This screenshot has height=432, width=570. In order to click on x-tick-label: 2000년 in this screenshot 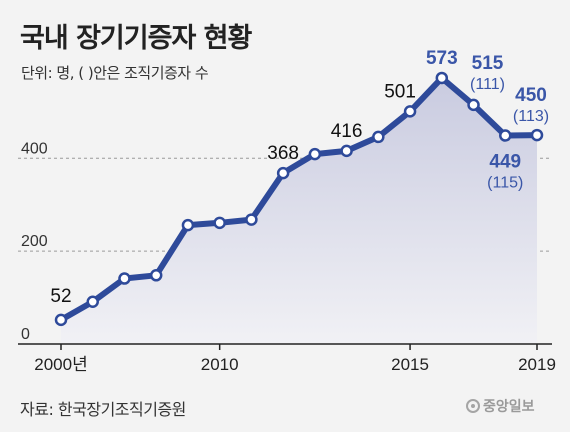, I will do `click(60, 364)`.